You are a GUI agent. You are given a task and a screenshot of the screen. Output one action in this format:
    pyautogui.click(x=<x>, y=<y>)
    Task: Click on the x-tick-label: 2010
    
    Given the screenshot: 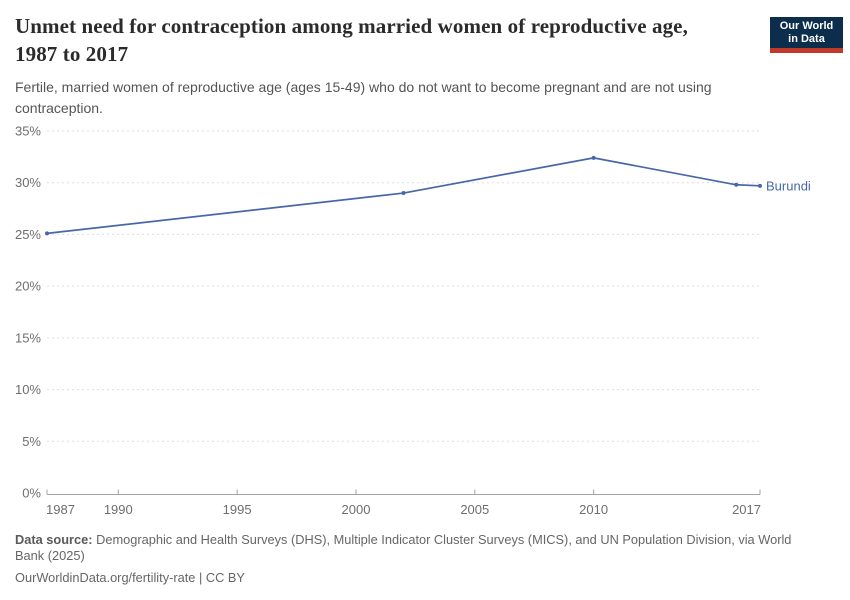 What is the action you would take?
    pyautogui.click(x=593, y=509)
    